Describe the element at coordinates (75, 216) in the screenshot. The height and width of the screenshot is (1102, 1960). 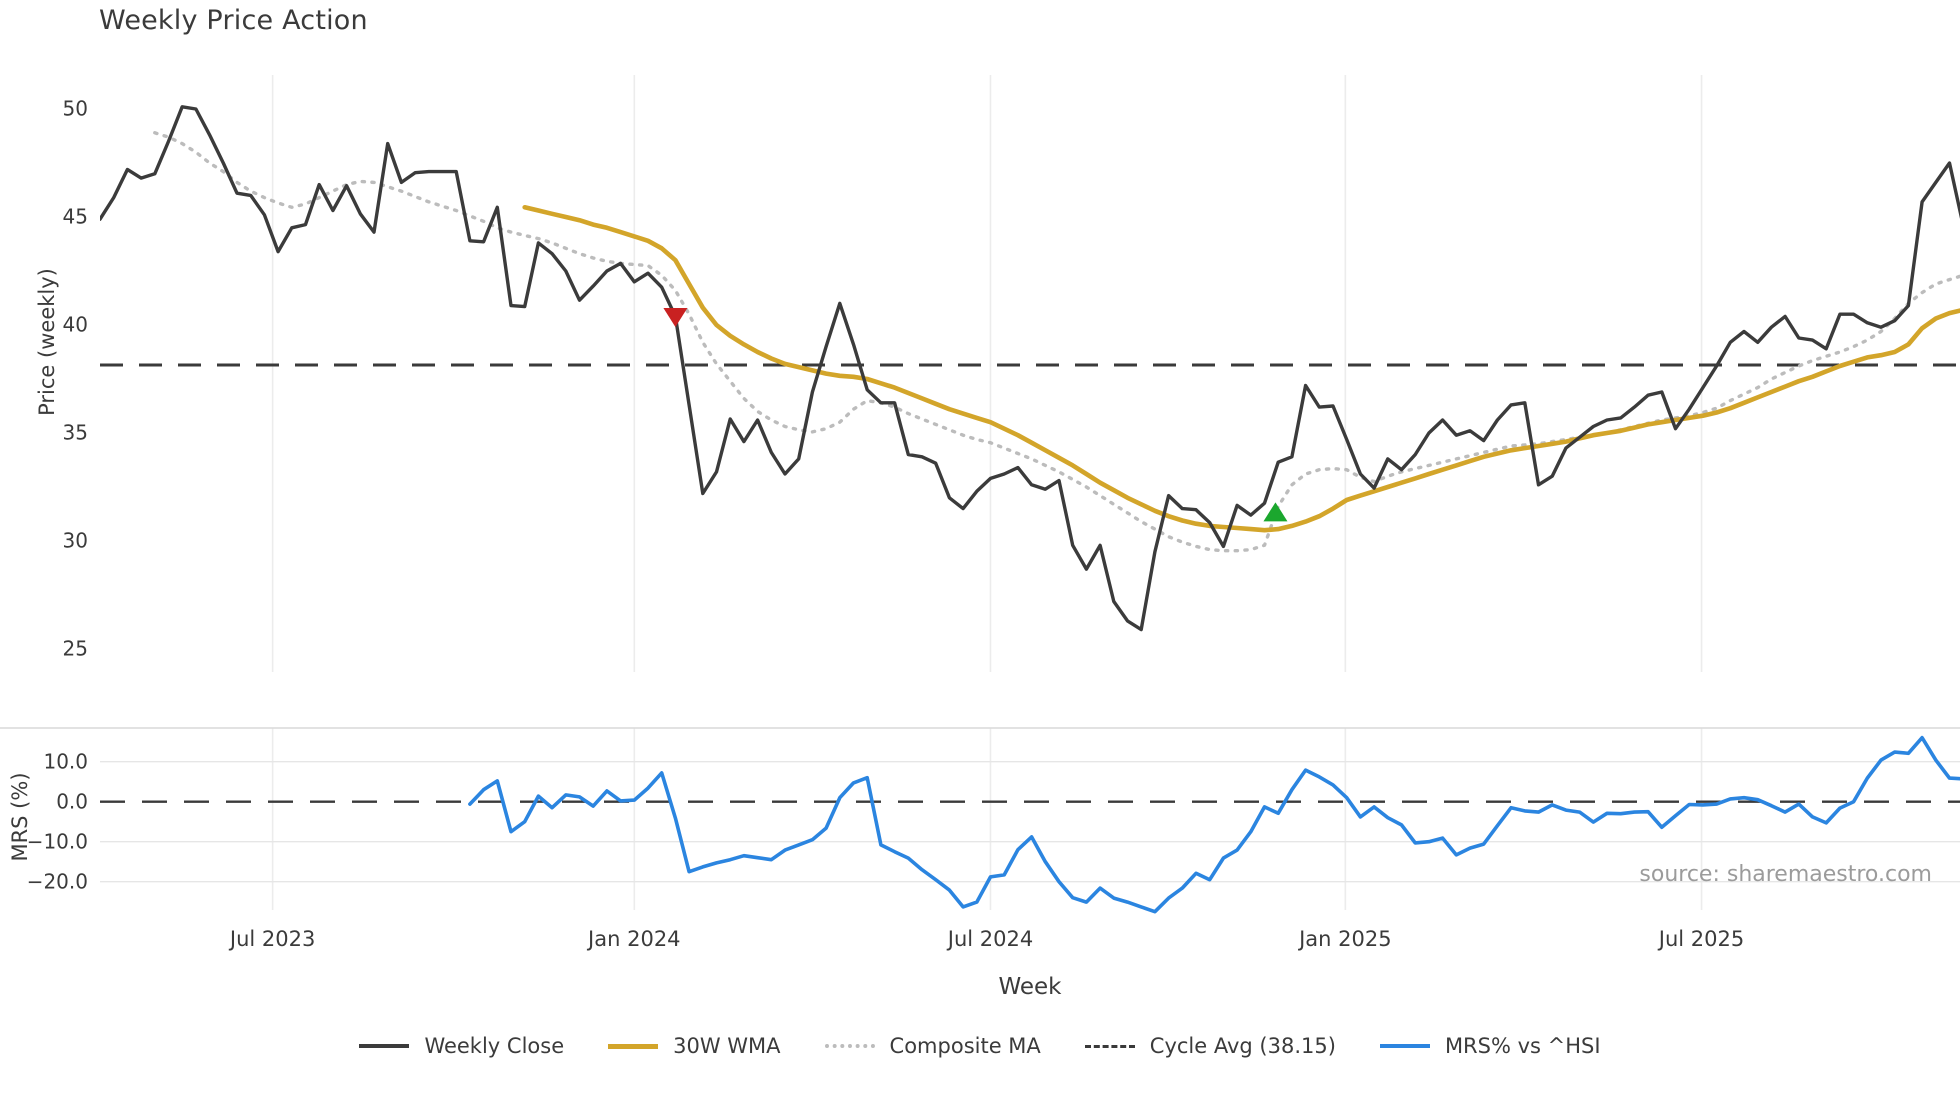
I see `price-tick-45: 45` at that location.